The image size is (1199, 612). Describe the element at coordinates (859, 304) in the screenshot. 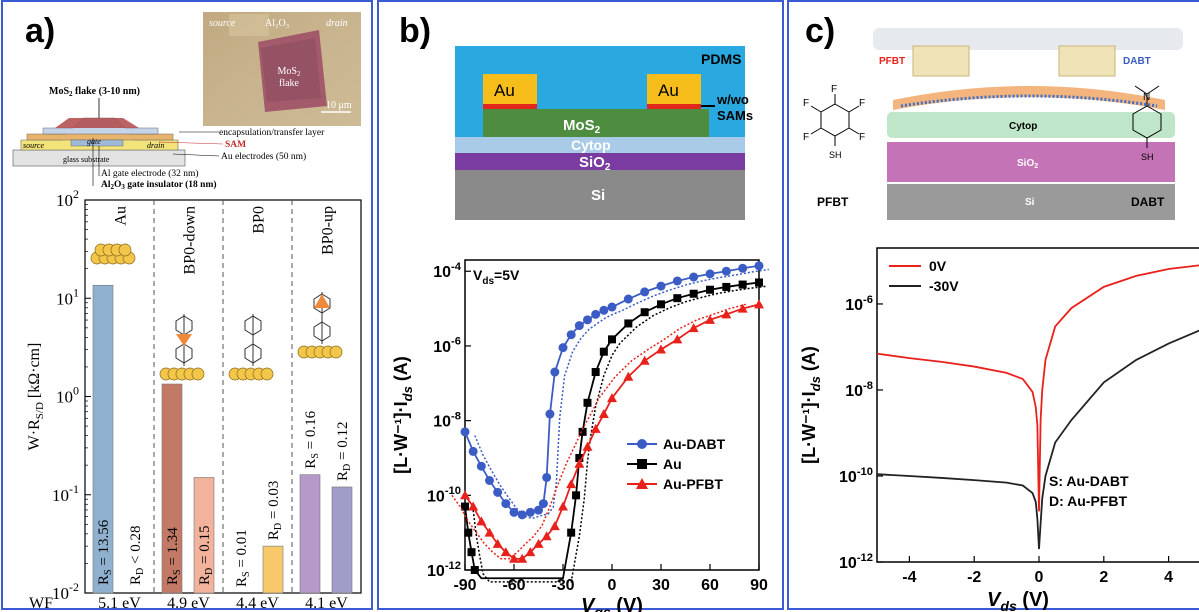

I see `y-tick-label-c: 10-6` at that location.